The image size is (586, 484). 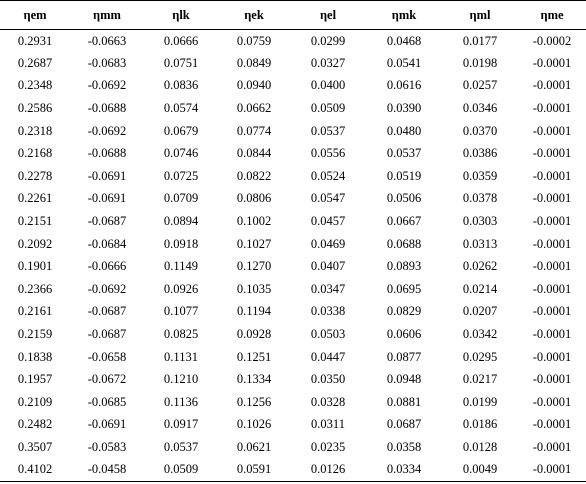 What do you see at coordinates (480, 62) in the screenshot?
I see `table-cell: 0.0198` at bounding box center [480, 62].